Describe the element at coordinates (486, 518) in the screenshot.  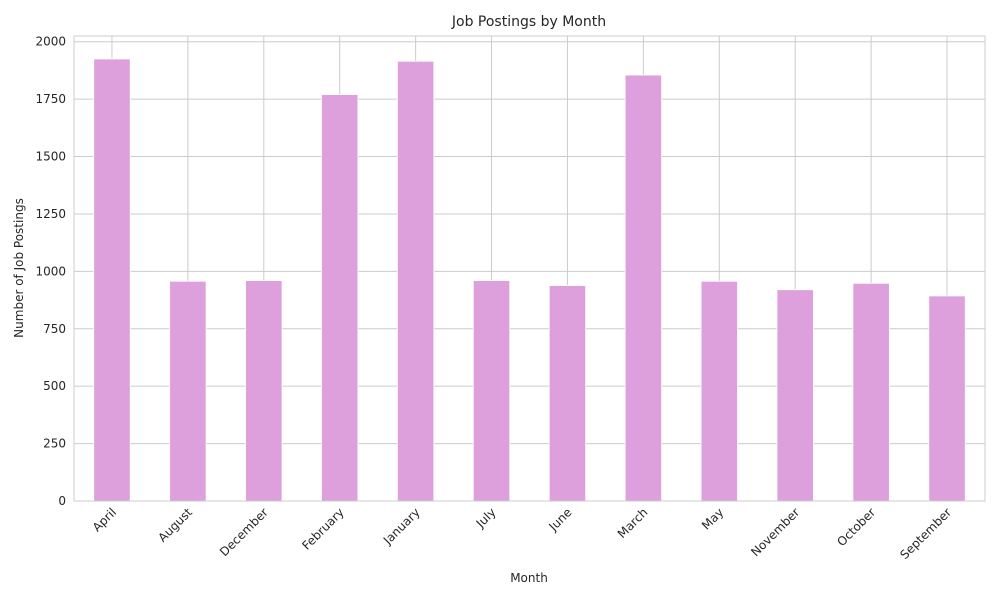
I see `x-tick-label-july: July` at that location.